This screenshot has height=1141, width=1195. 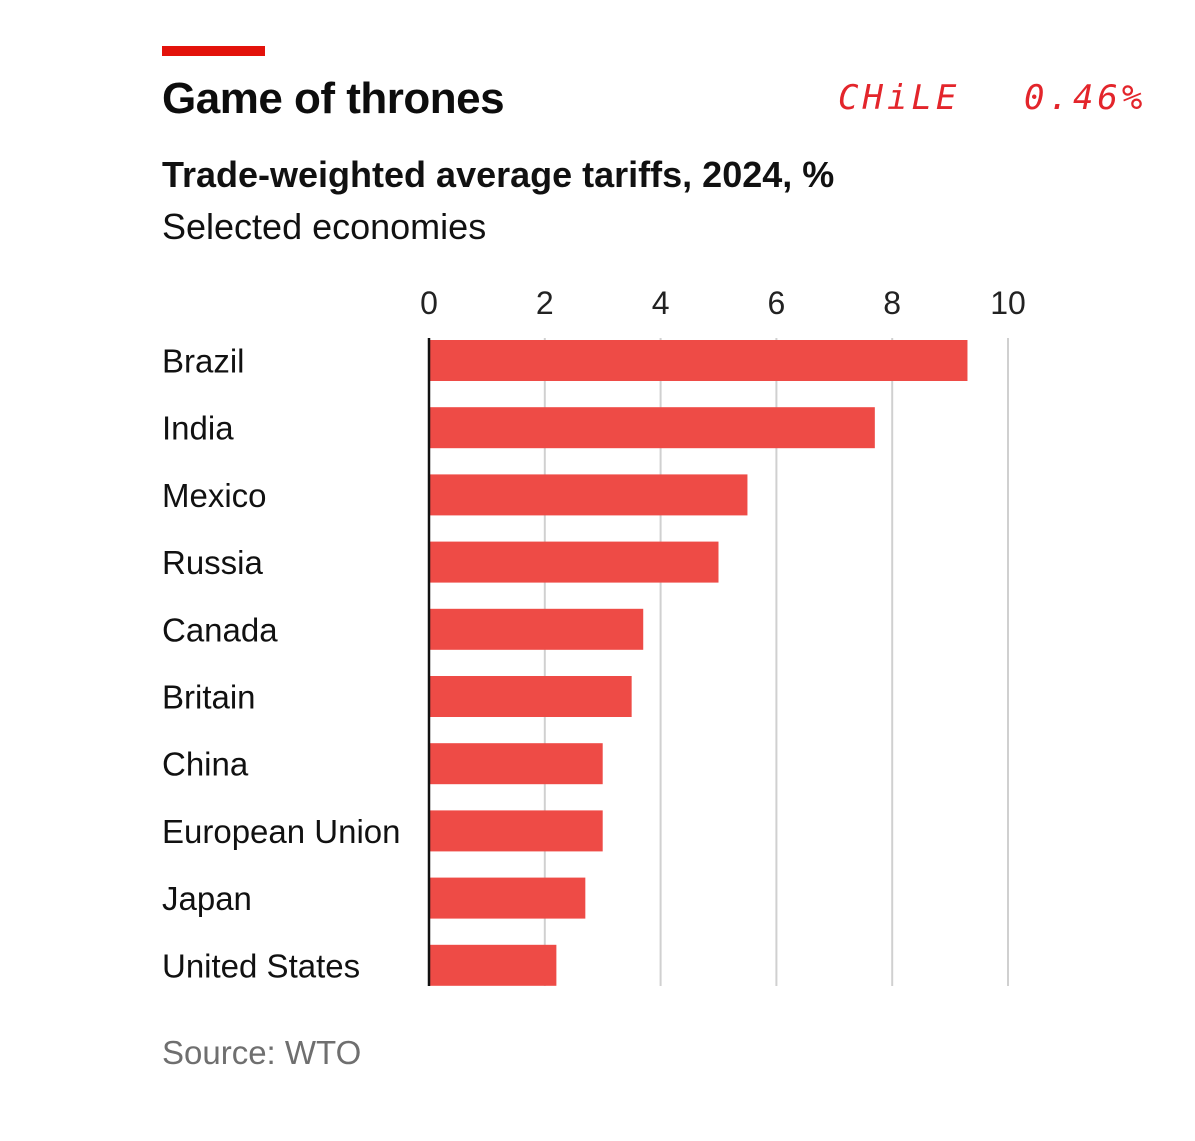 What do you see at coordinates (777, 303) in the screenshot?
I see `x-tick-label-6: 6` at bounding box center [777, 303].